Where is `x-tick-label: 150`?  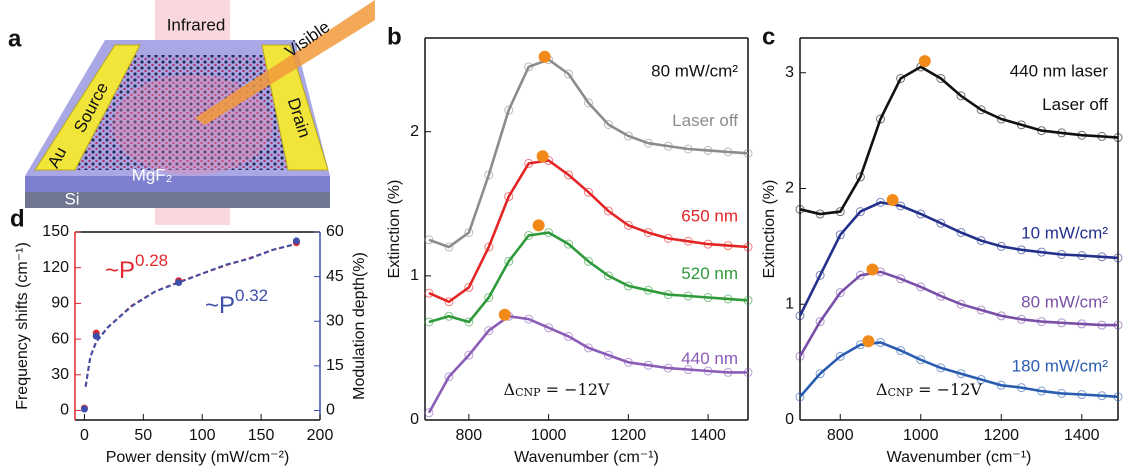
x-tick-label: 150 is located at coordinates (261, 435).